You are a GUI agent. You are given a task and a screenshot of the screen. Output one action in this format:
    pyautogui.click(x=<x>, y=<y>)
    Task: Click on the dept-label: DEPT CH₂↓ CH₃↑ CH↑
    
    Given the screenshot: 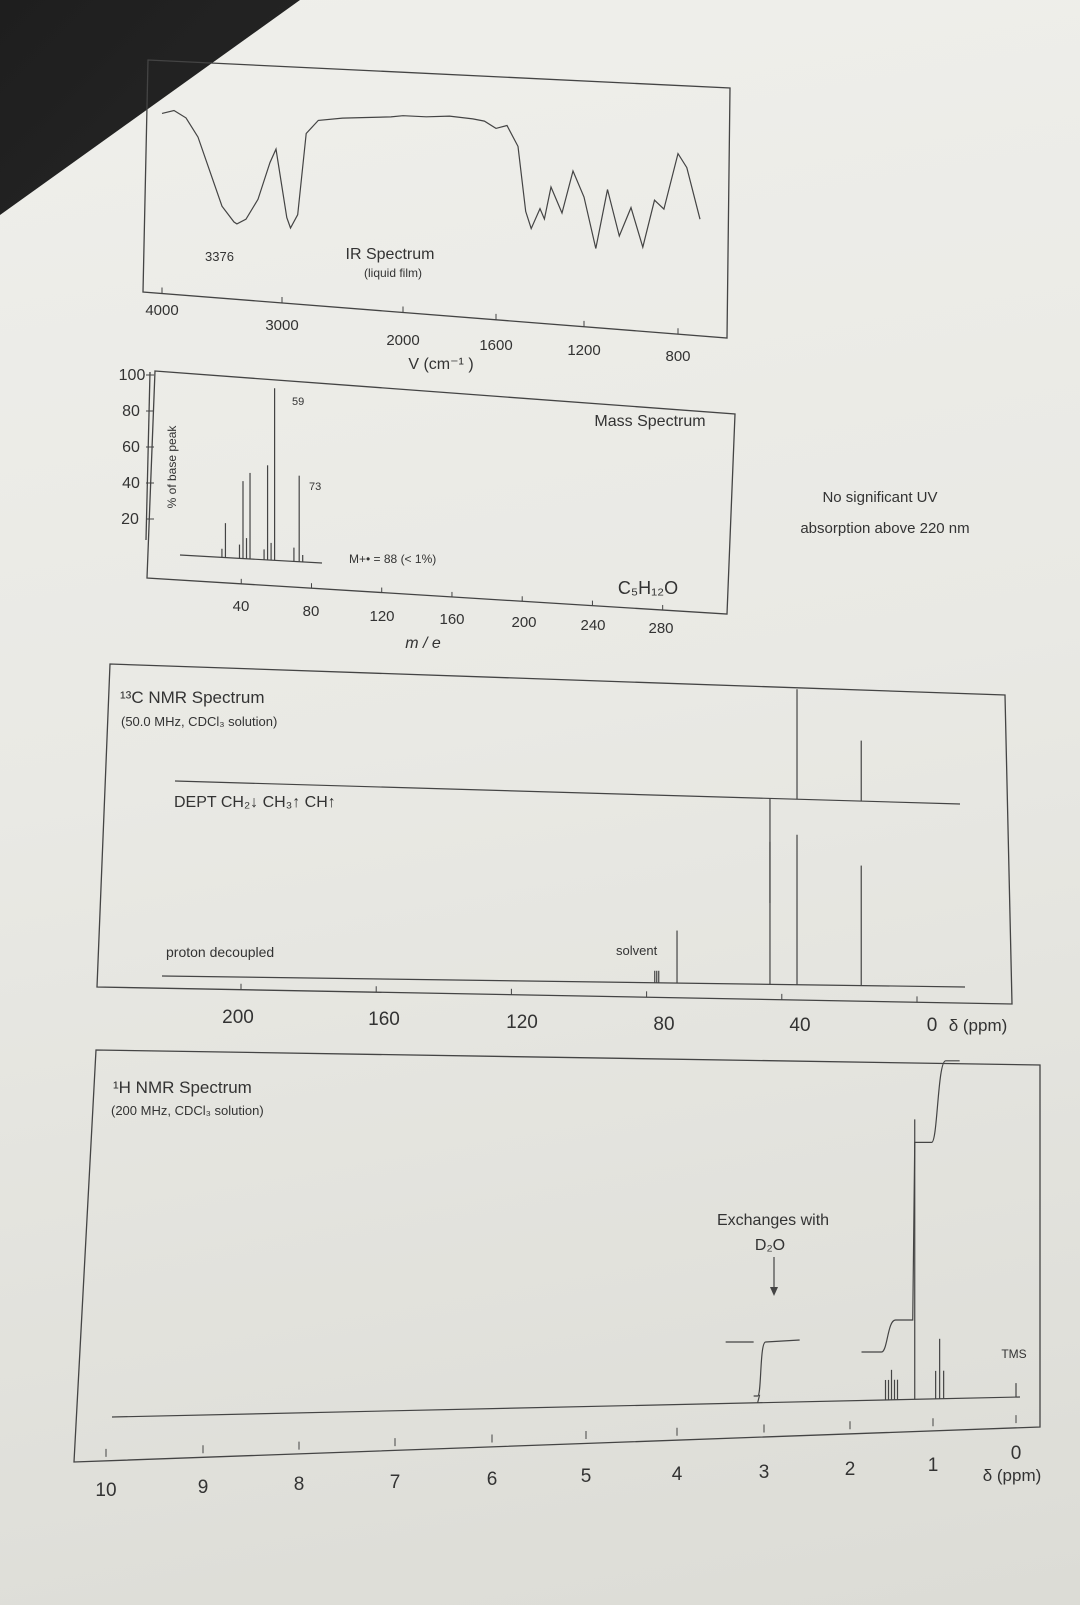 What is the action you would take?
    pyautogui.click(x=255, y=802)
    